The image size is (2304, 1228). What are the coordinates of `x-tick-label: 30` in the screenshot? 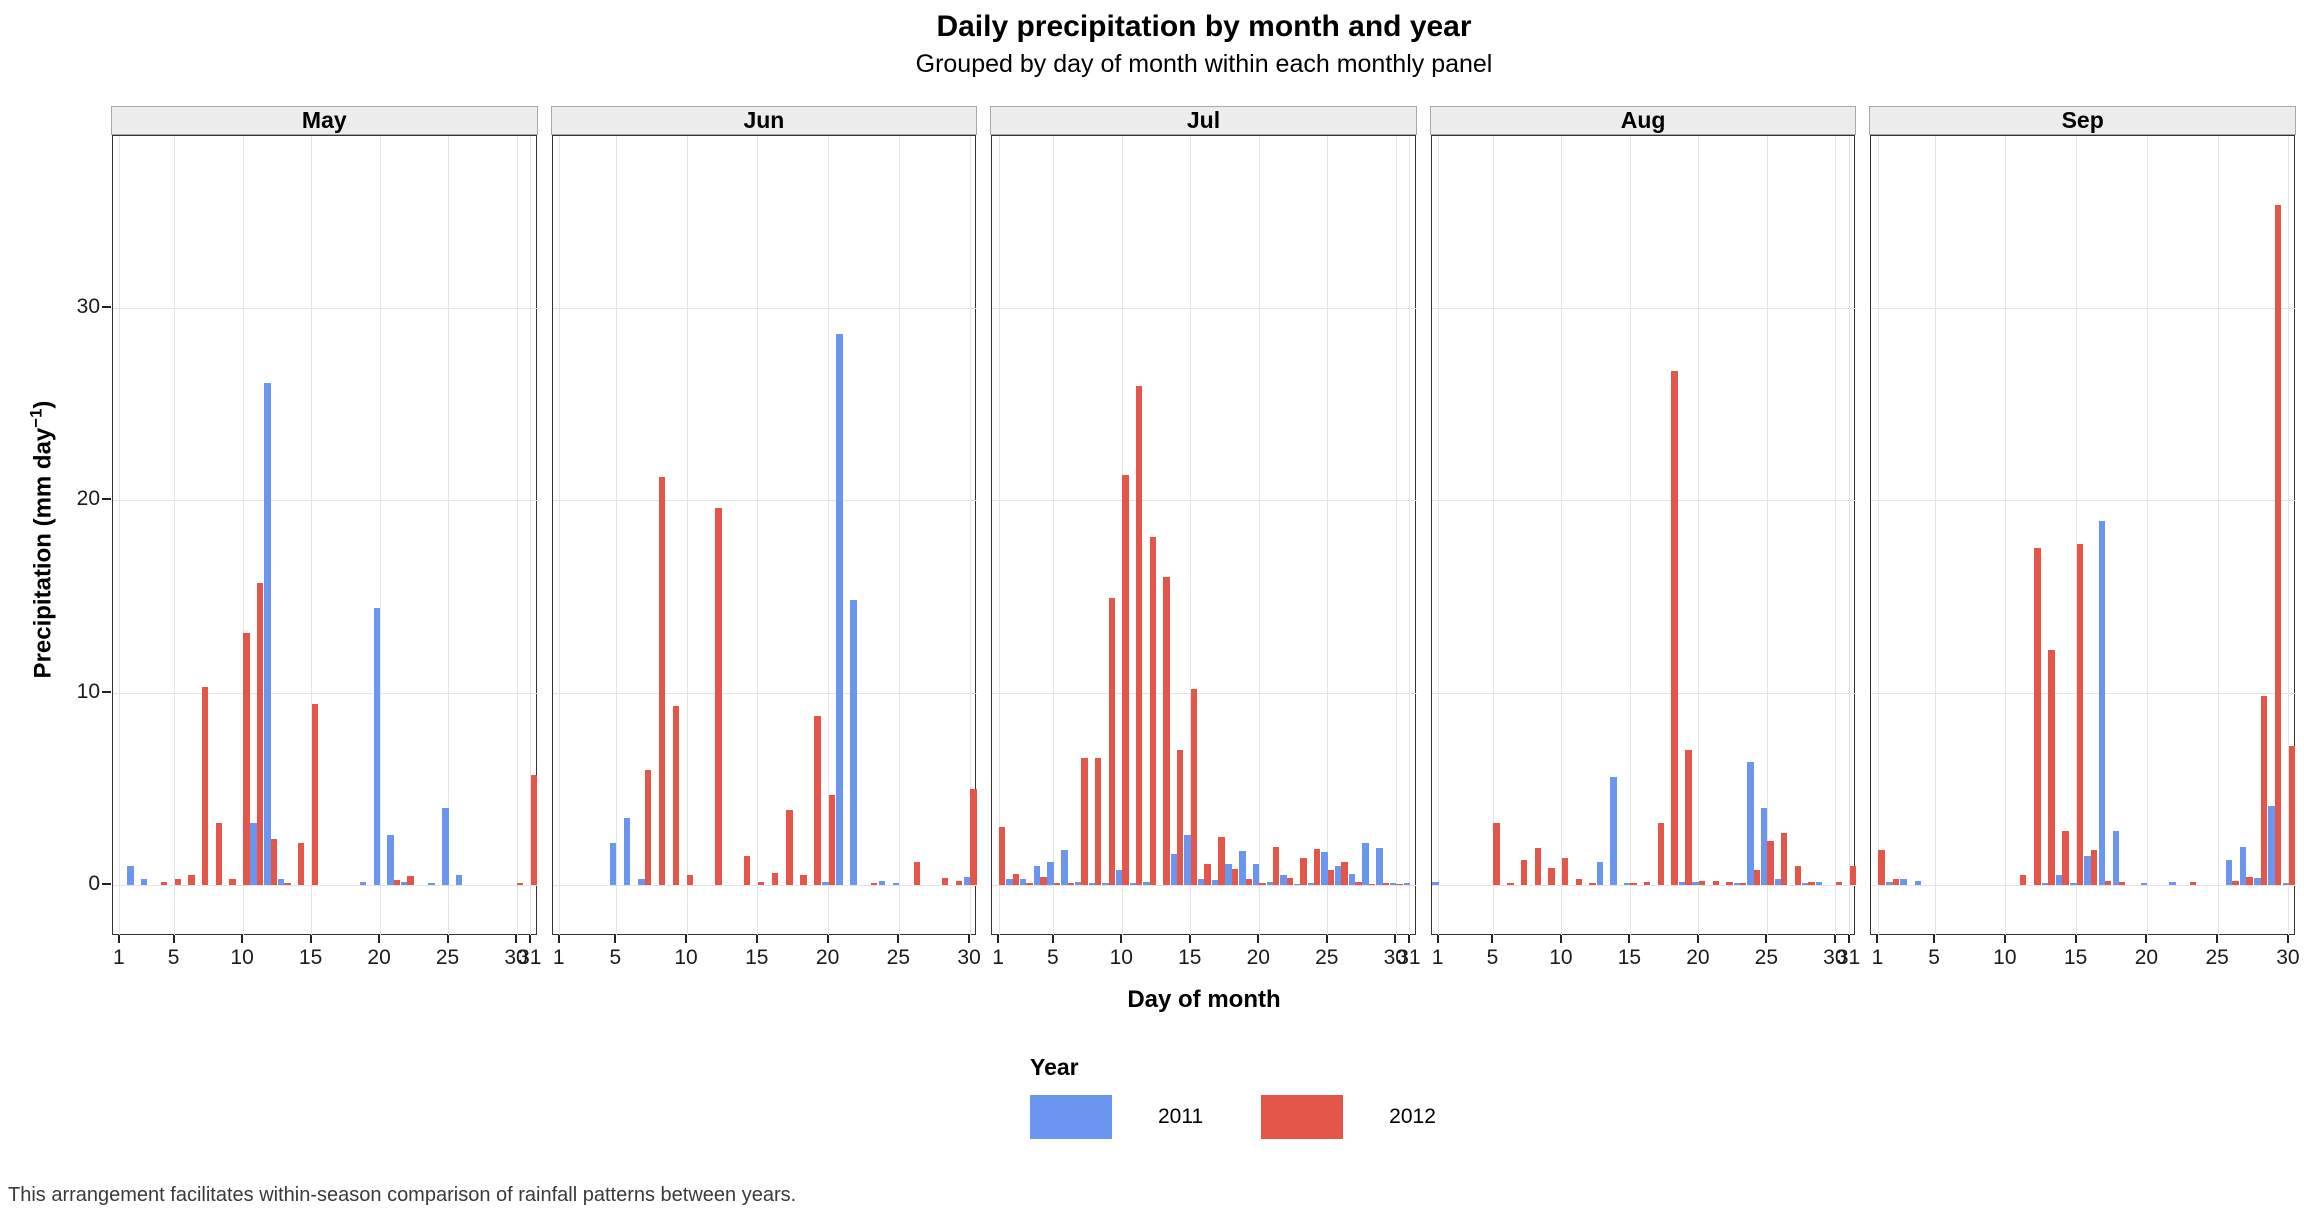 It's located at (2288, 957).